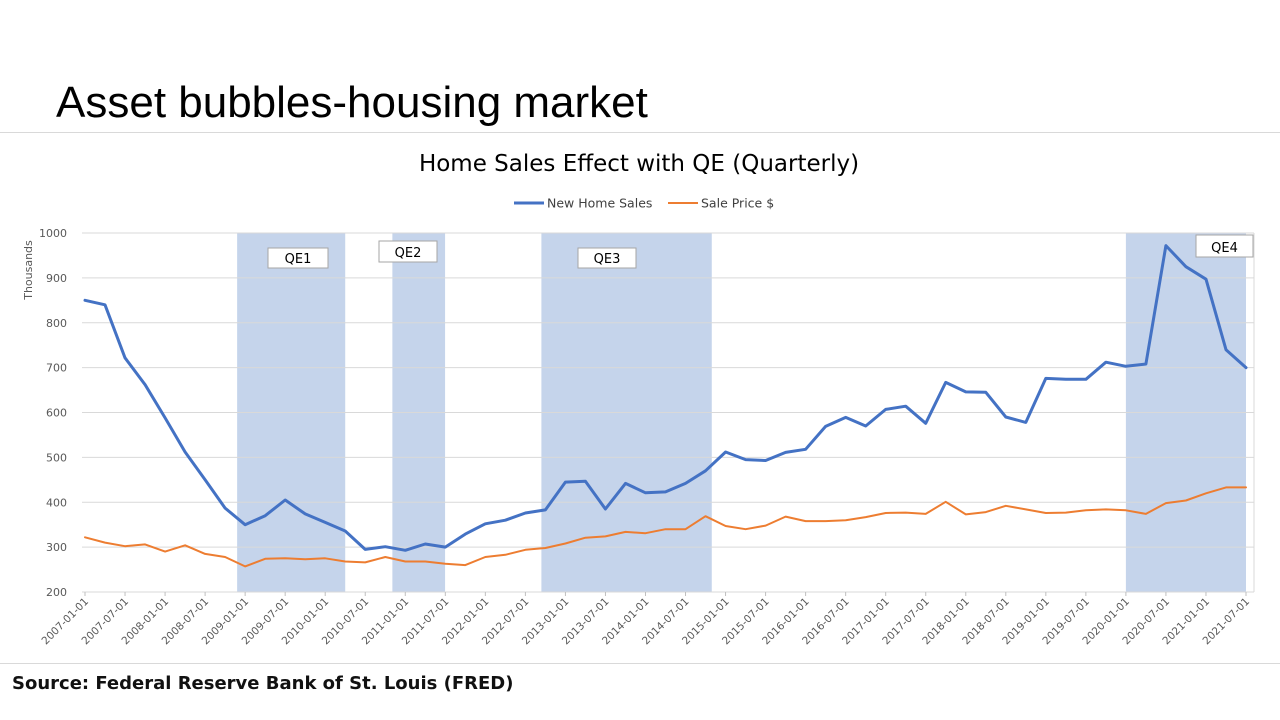 This screenshot has height=720, width=1280. I want to click on y-tick-label: 500, so click(56, 457).